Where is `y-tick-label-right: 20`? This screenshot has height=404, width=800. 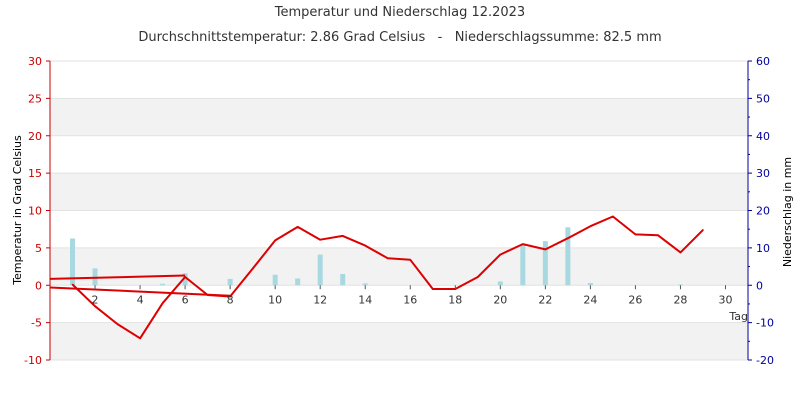
y-tick-label-right: 20 is located at coordinates (763, 211).